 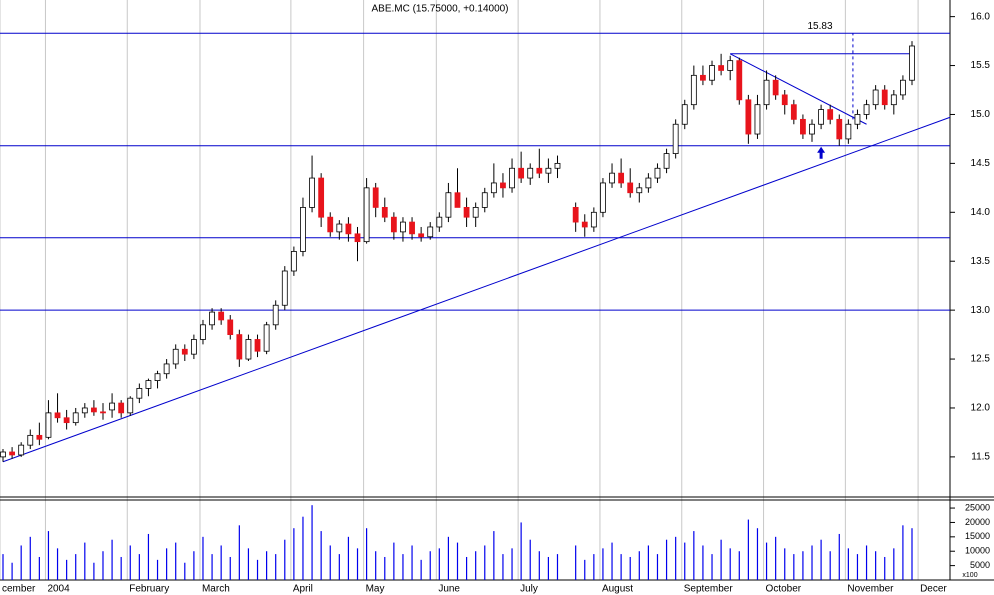 What do you see at coordinates (449, 589) in the screenshot?
I see `x-tick-label: June` at bounding box center [449, 589].